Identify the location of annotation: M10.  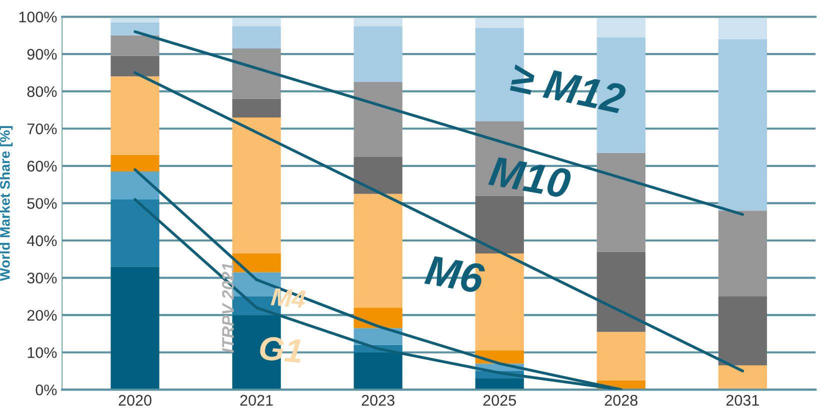
(530, 177).